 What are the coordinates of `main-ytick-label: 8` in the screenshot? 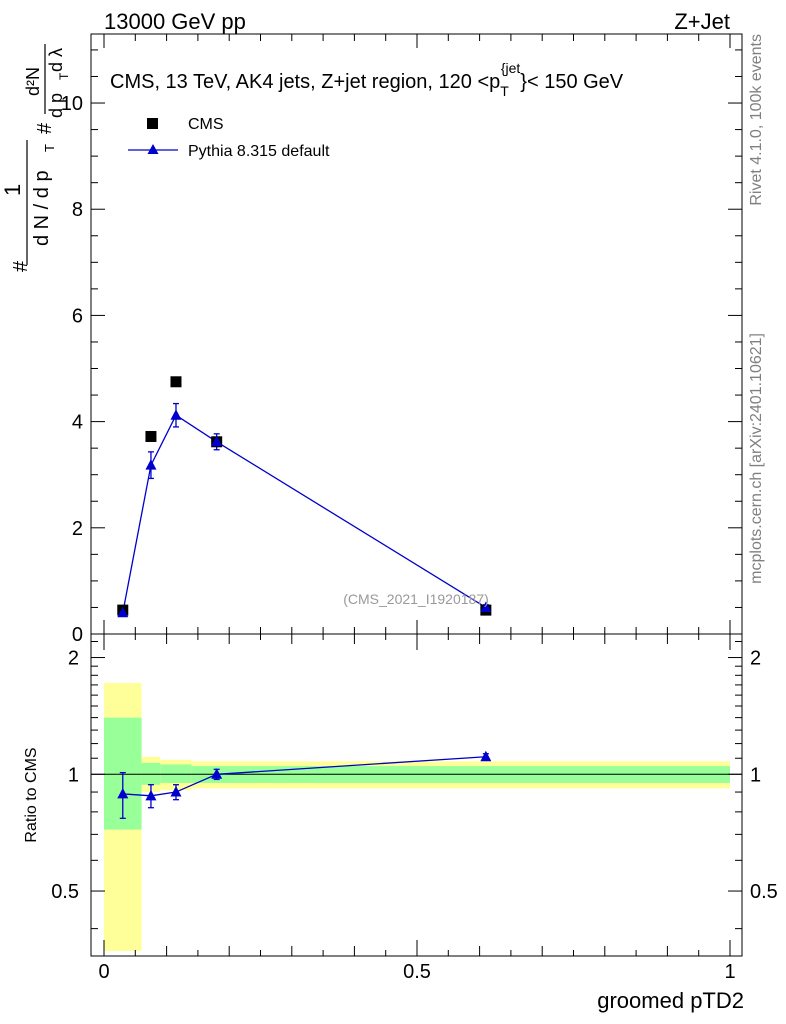 It's located at (77, 210).